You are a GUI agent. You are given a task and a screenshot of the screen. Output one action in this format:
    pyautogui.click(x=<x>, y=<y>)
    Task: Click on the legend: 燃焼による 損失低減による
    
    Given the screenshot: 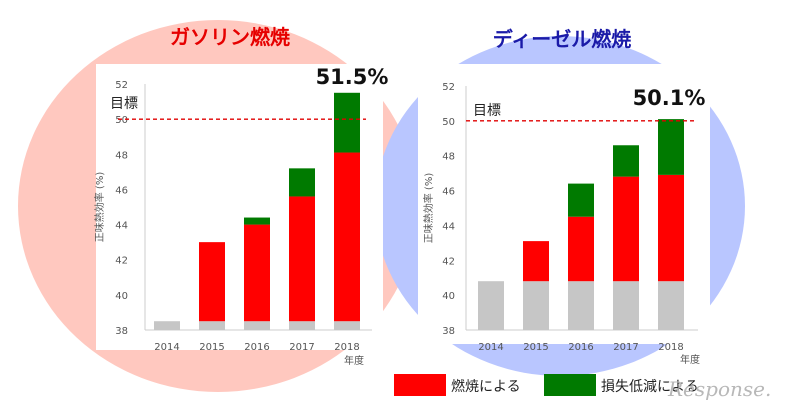 What is the action you would take?
    pyautogui.click(x=546, y=385)
    